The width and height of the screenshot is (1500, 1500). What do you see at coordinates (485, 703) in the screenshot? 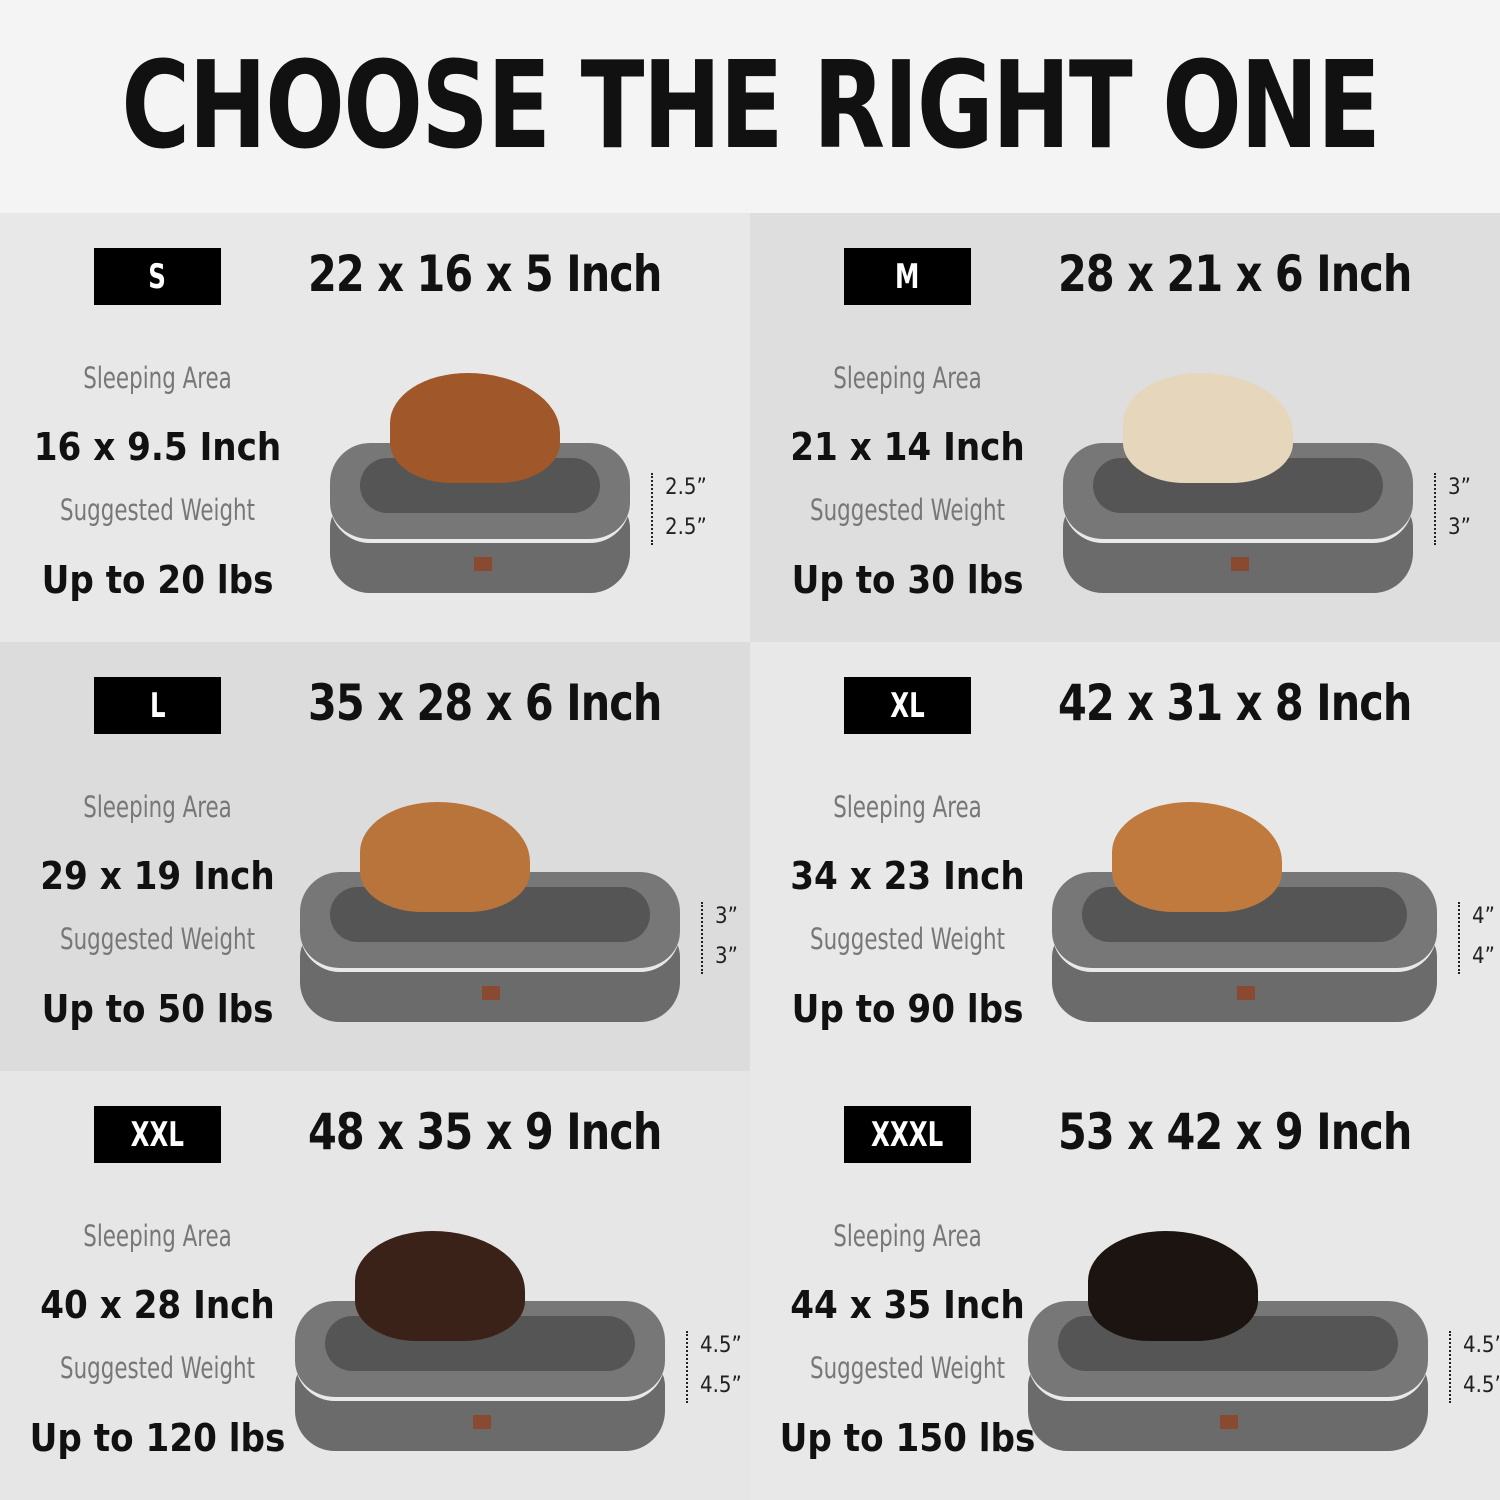
I see `dimensions: 35 x 28 x 6 Inch` at bounding box center [485, 703].